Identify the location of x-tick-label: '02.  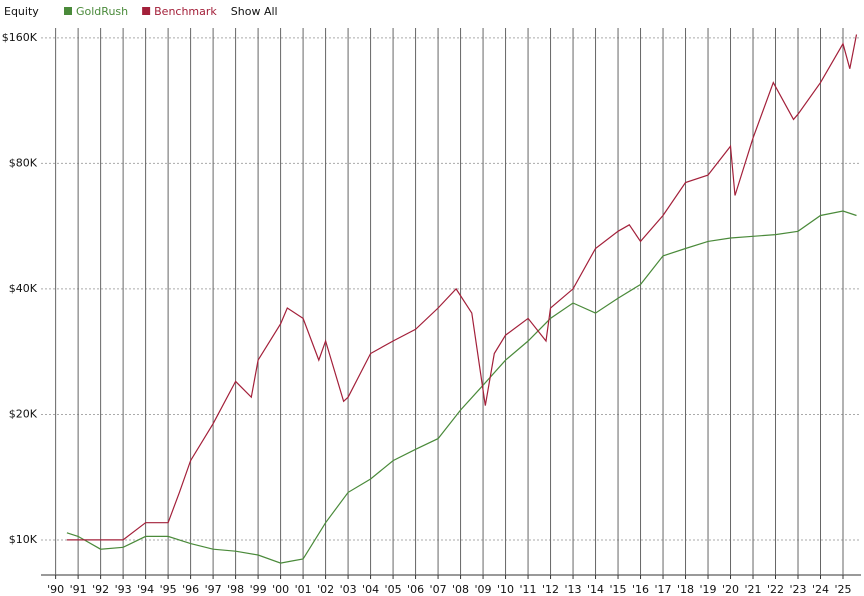
(325, 589).